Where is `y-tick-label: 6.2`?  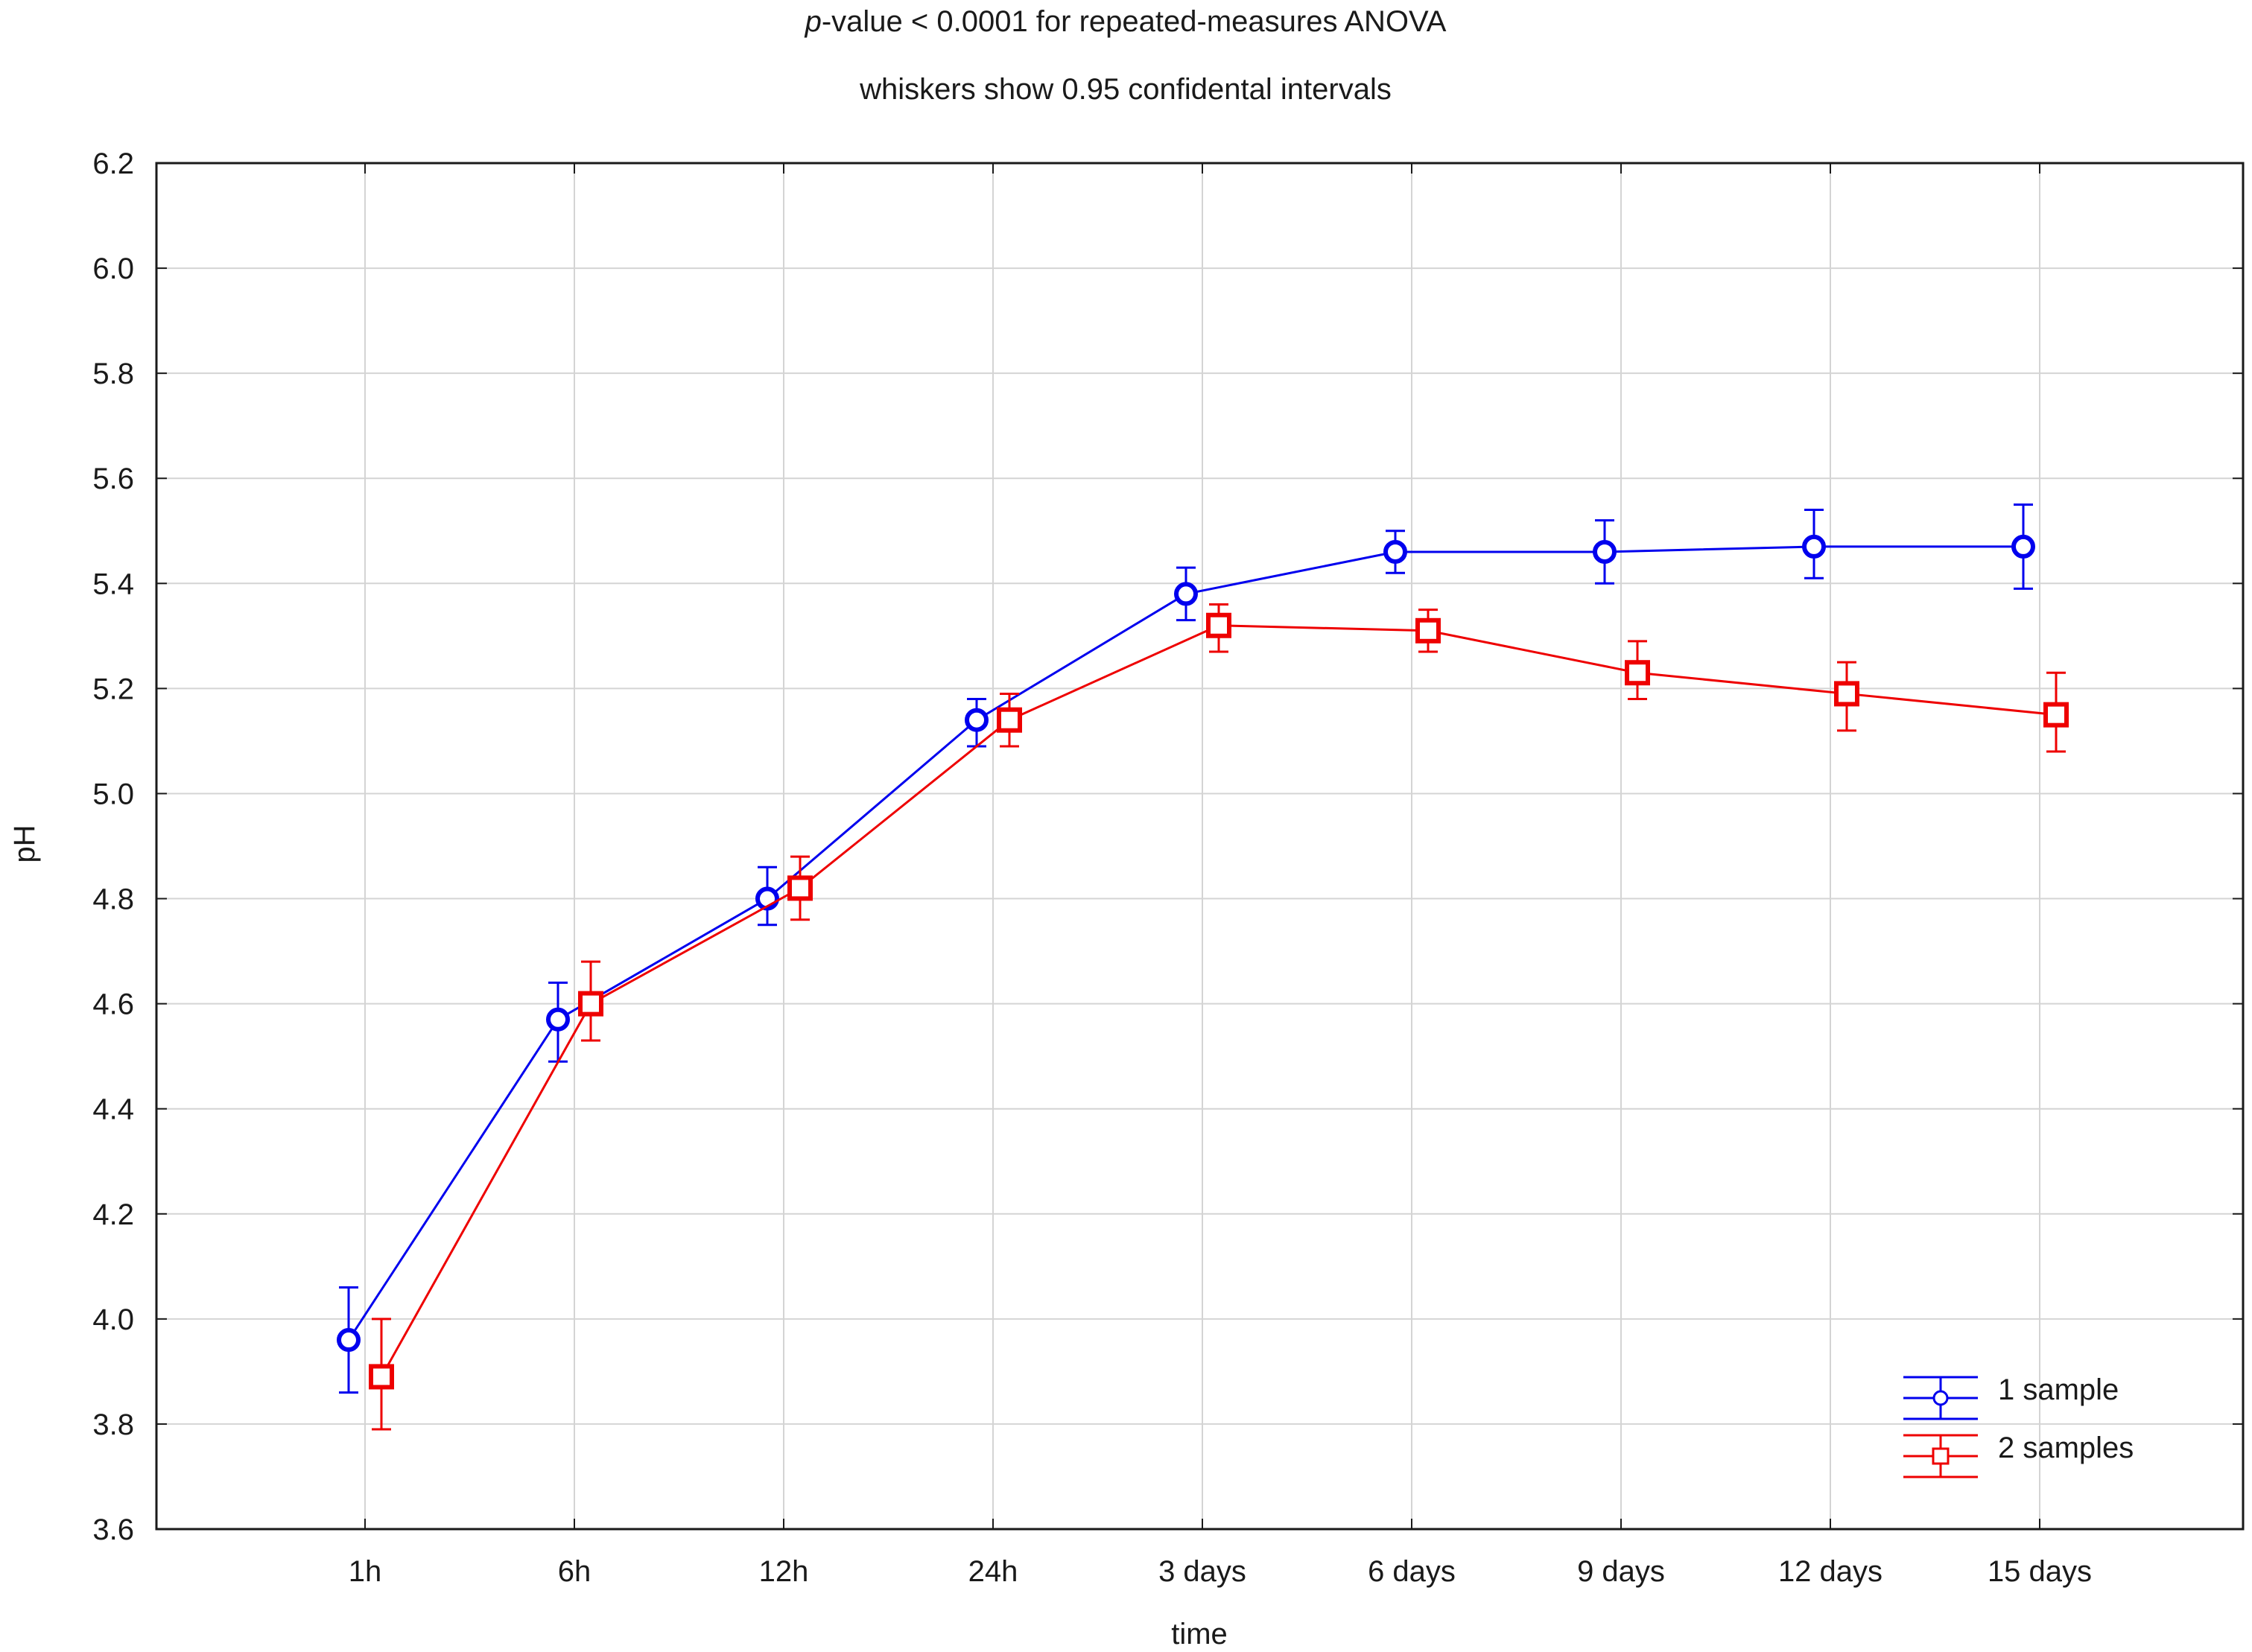
y-tick-label: 6.2 is located at coordinates (113, 163).